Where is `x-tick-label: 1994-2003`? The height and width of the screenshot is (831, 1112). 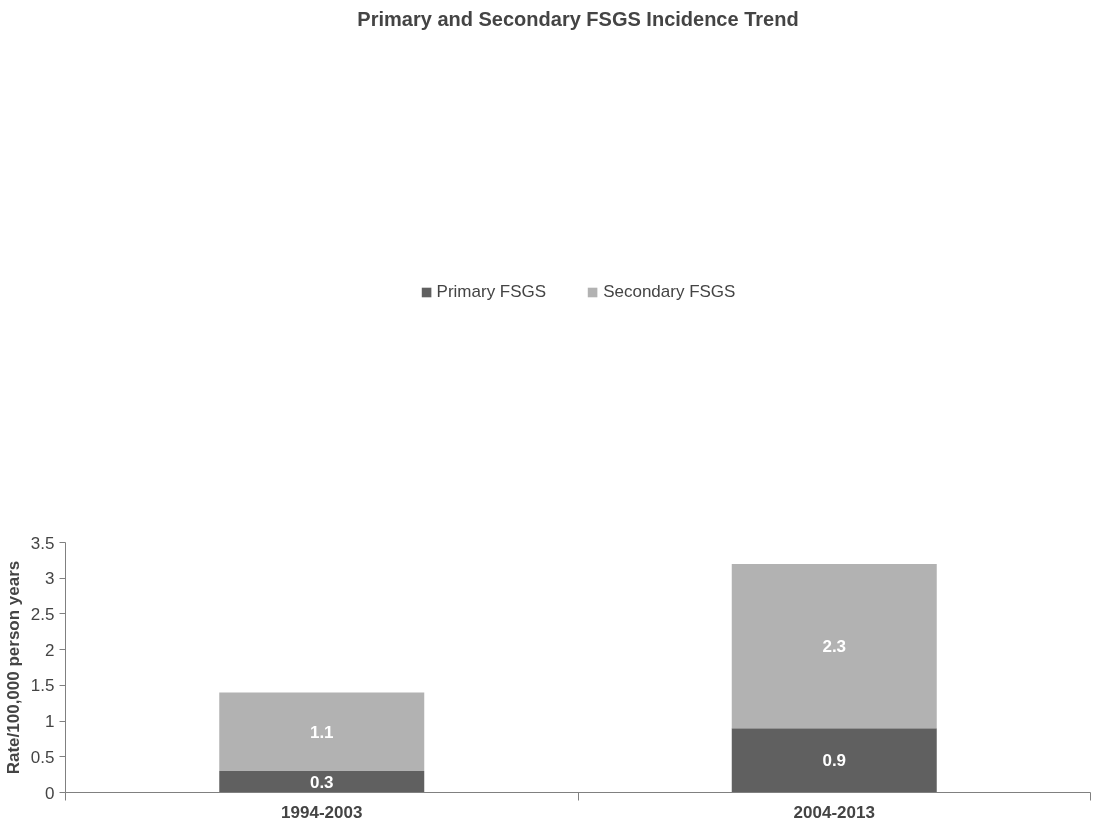
x-tick-label: 1994-2003 is located at coordinates (322, 812).